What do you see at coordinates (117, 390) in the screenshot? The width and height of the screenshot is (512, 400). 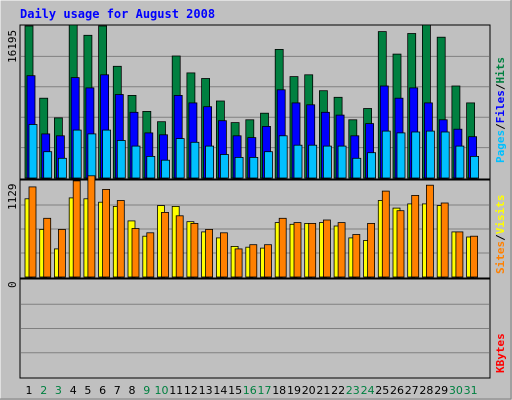 I see `day-label-7: 7` at bounding box center [117, 390].